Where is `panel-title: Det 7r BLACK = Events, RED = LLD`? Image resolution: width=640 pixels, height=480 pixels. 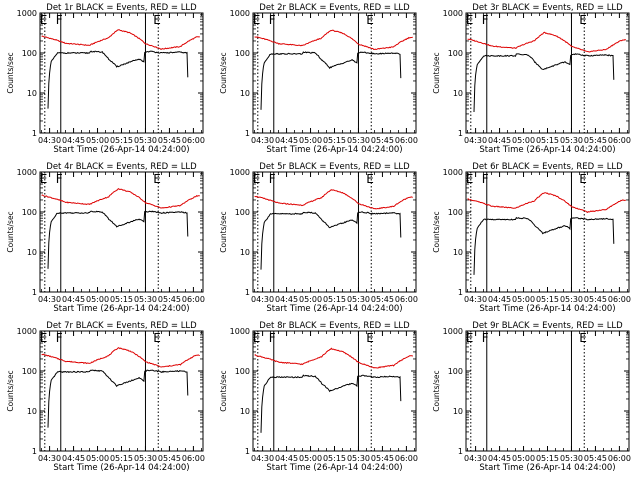 panel-title: Det 7r BLACK = Events, RED = LLD is located at coordinates (121, 326).